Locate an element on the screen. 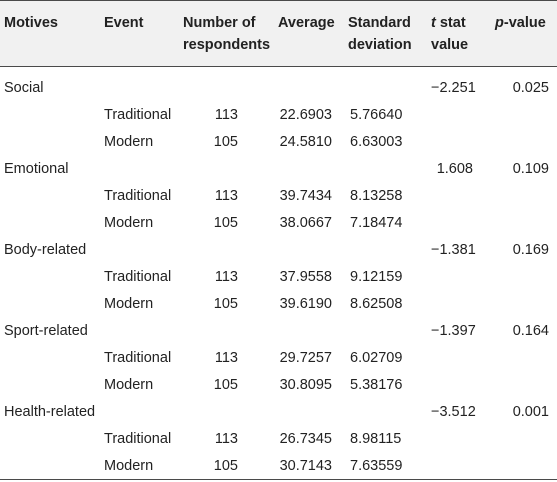  p-value: 0.025 is located at coordinates (530, 88).